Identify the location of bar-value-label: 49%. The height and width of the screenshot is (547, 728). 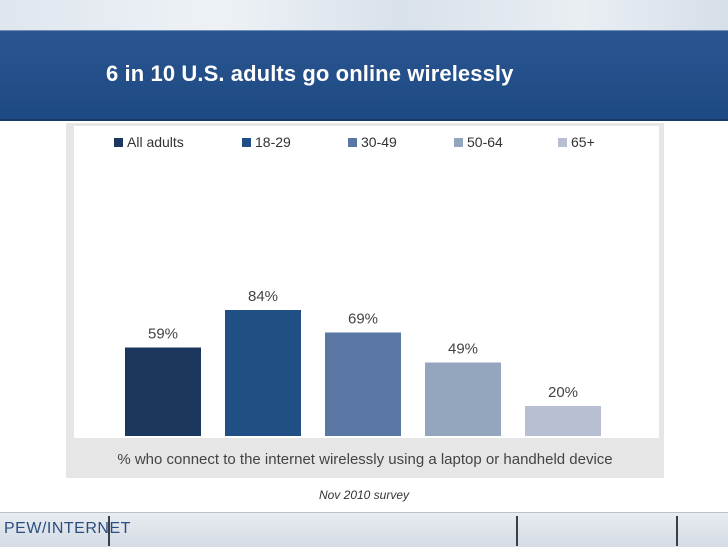
(463, 349).